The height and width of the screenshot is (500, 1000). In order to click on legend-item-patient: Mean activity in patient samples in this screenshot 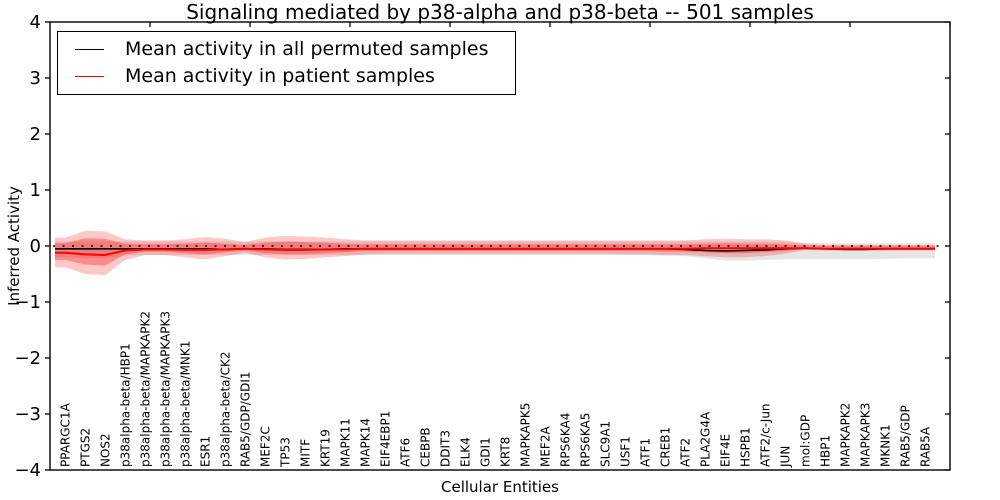, I will do `click(295, 76)`.